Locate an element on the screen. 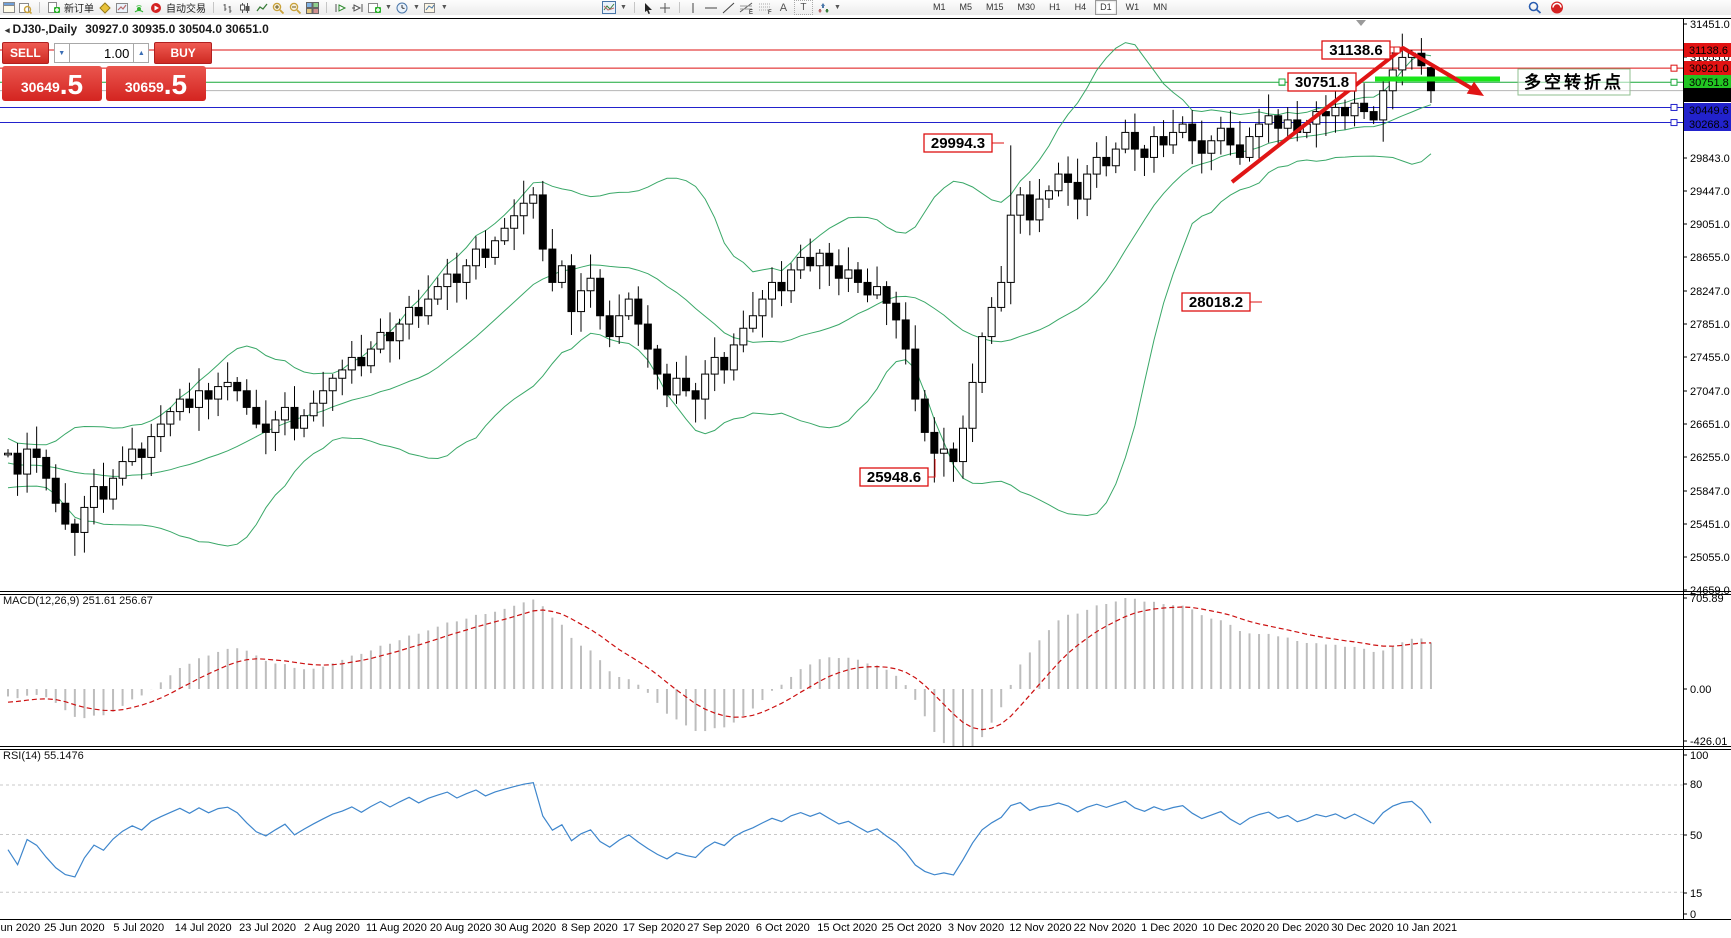  profile-preview-icon is located at coordinates (25, 7).